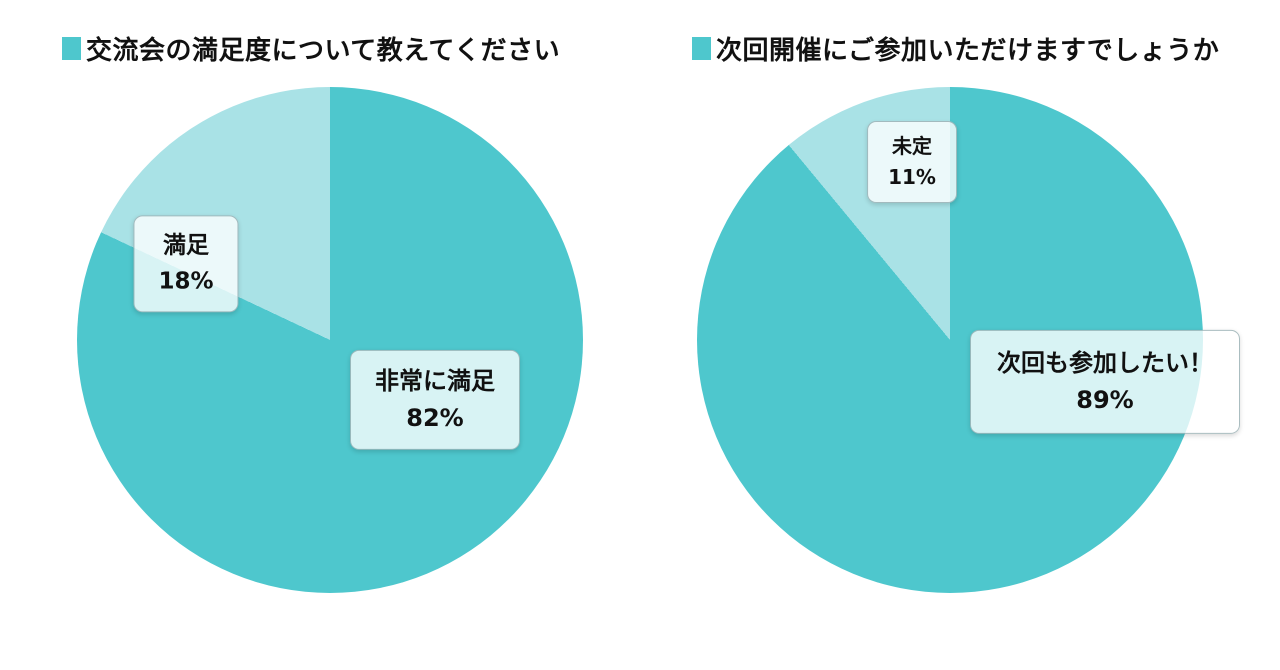 The image size is (1280, 670). What do you see at coordinates (1105, 382) in the screenshot?
I see `slice-label-want-to-join: 次回も参加したい！ 89%` at bounding box center [1105, 382].